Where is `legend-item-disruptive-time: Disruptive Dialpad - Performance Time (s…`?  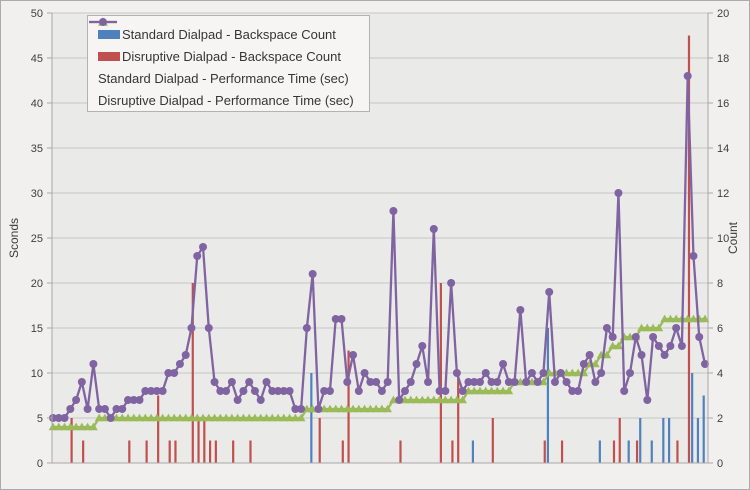
legend-item-disruptive-time: Disruptive Dialpad - Performance Time (s… is located at coordinates (229, 64).